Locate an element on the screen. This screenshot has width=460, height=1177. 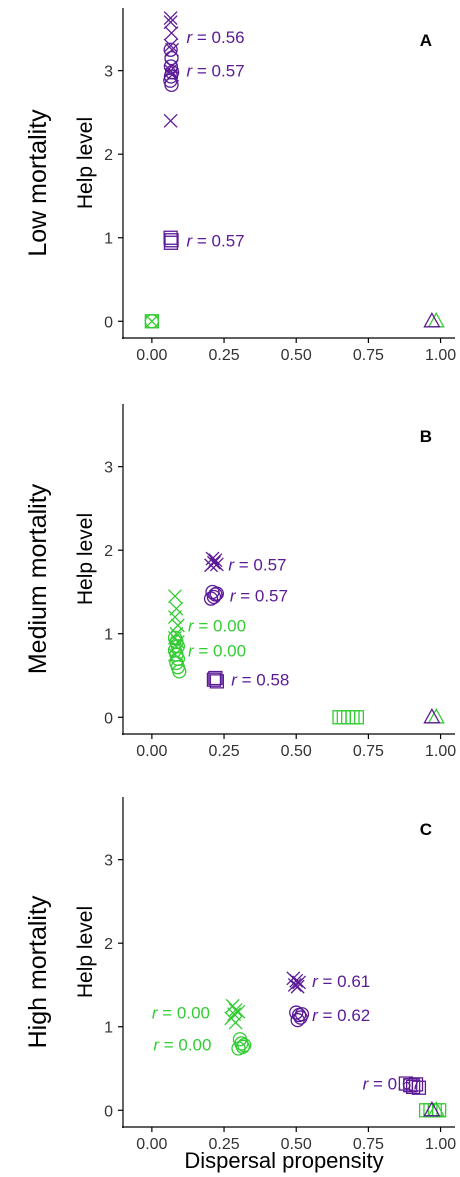
series-purple-circle is located at coordinates (299, 1016).